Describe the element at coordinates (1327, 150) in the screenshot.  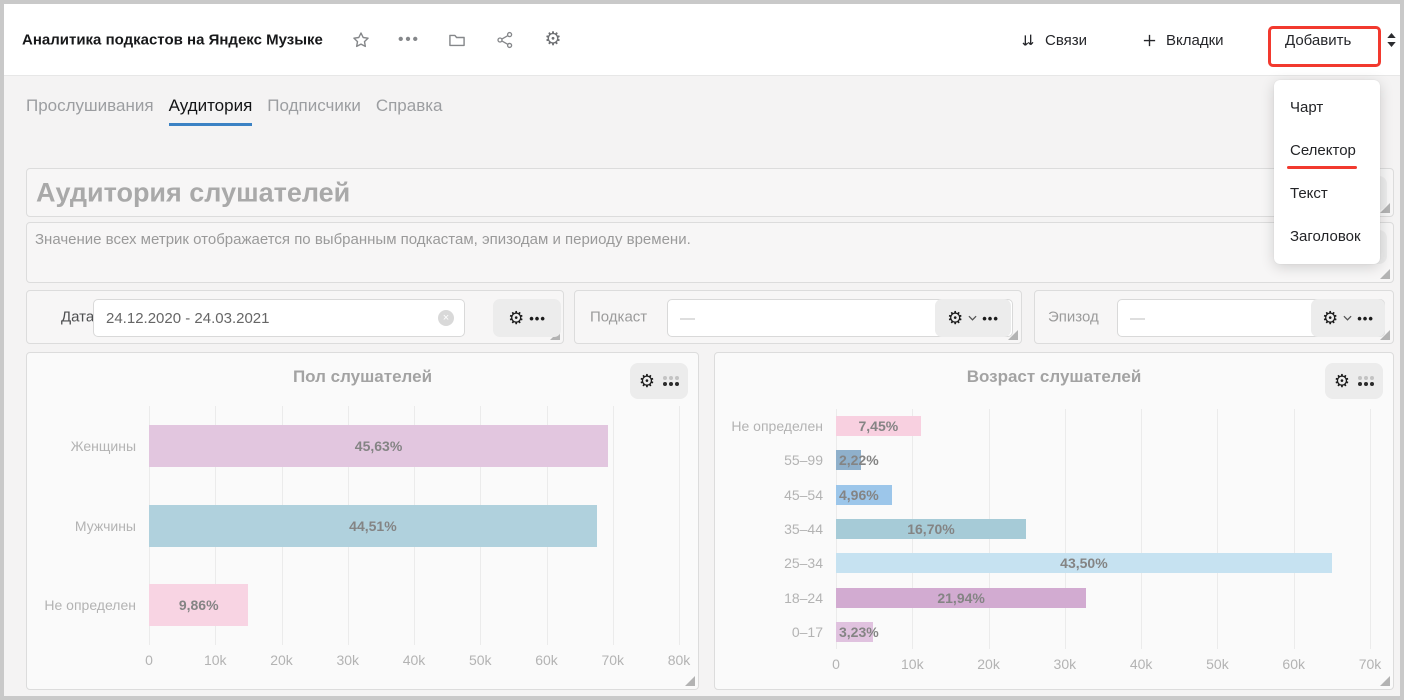
I see `menu-item-селектор: Селектор` at that location.